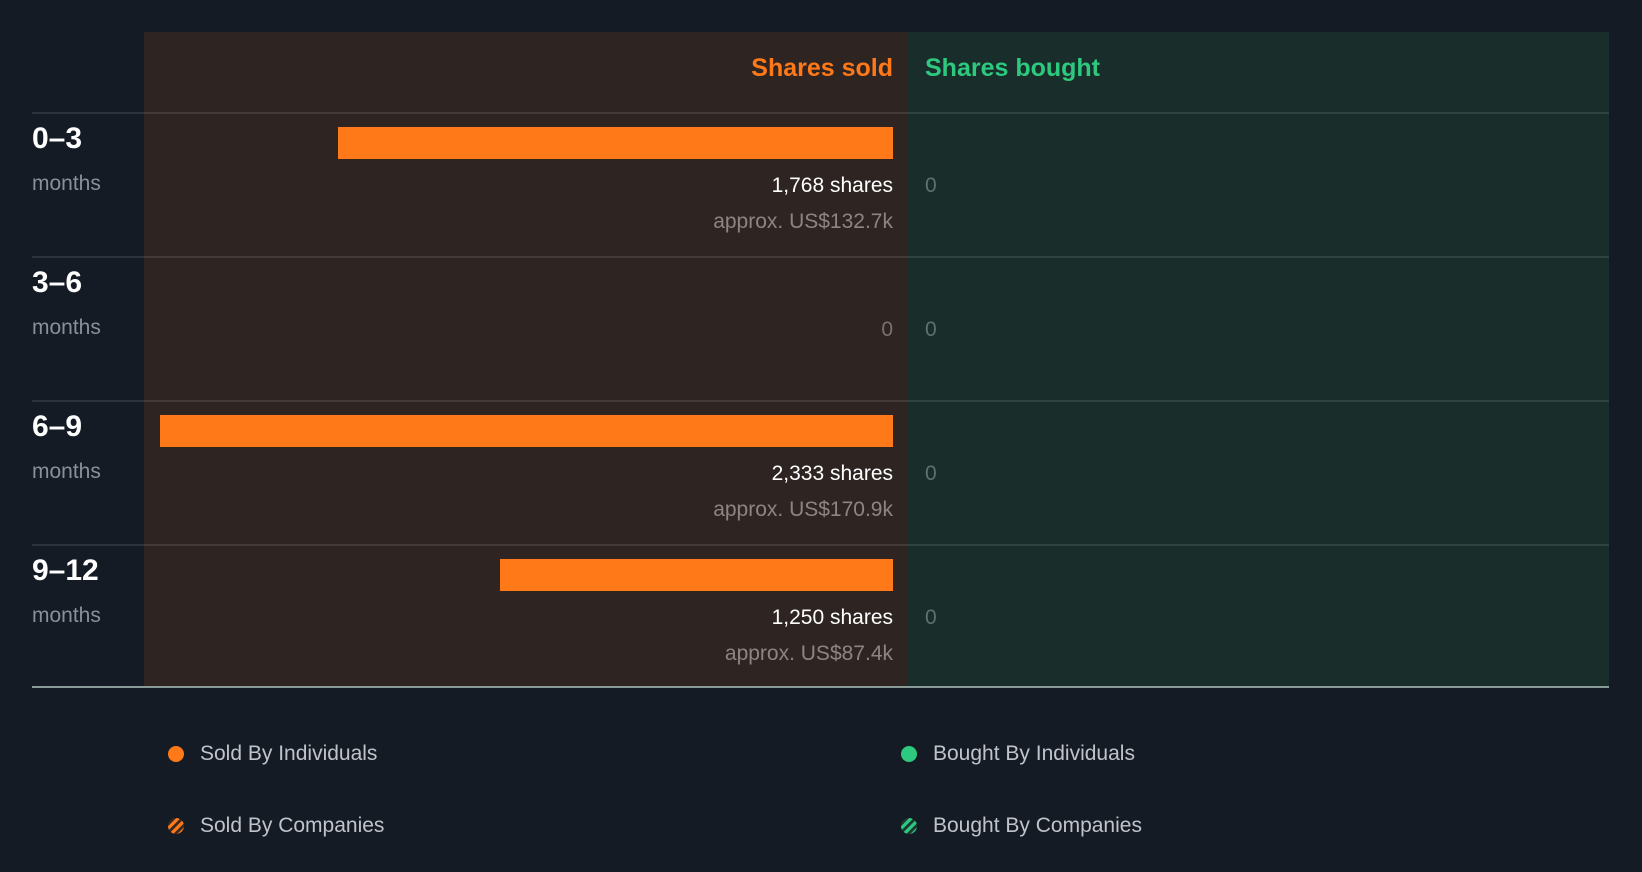  Describe the element at coordinates (887, 329) in the screenshot. I see `sold-shares-count: 0` at that location.